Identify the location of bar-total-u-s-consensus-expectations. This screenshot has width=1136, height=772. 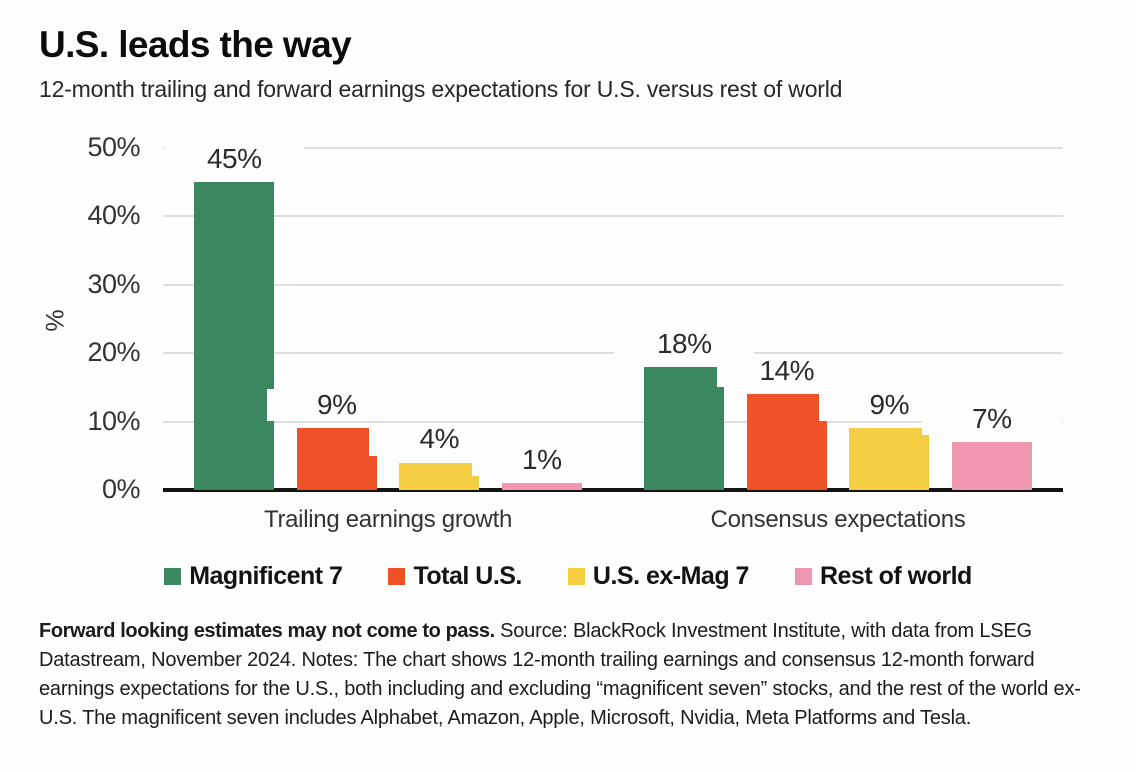
(786, 442).